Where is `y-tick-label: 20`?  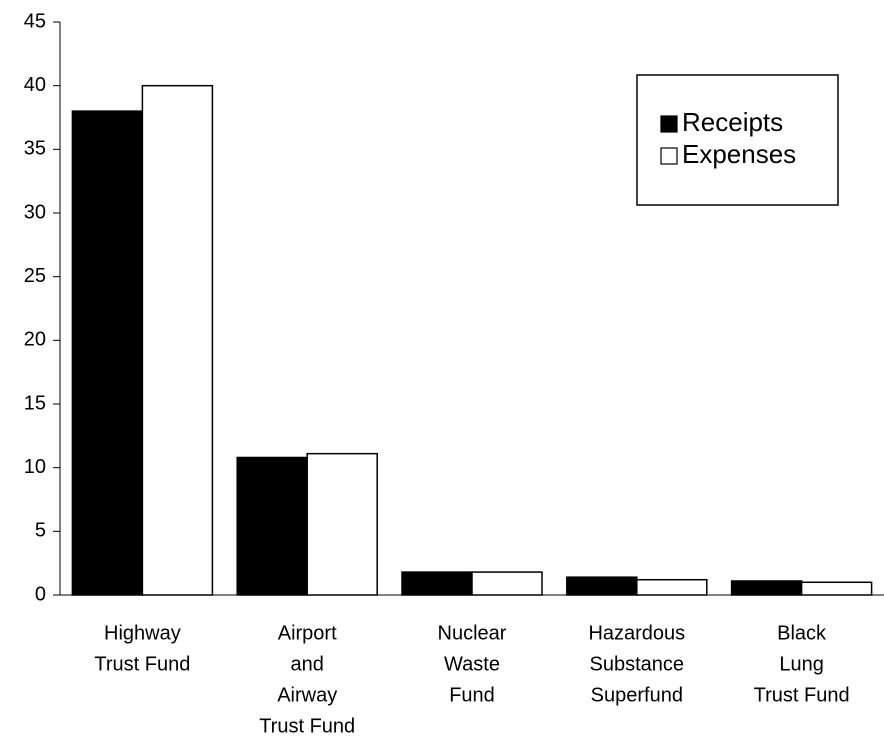
y-tick-label: 20 is located at coordinates (35, 340).